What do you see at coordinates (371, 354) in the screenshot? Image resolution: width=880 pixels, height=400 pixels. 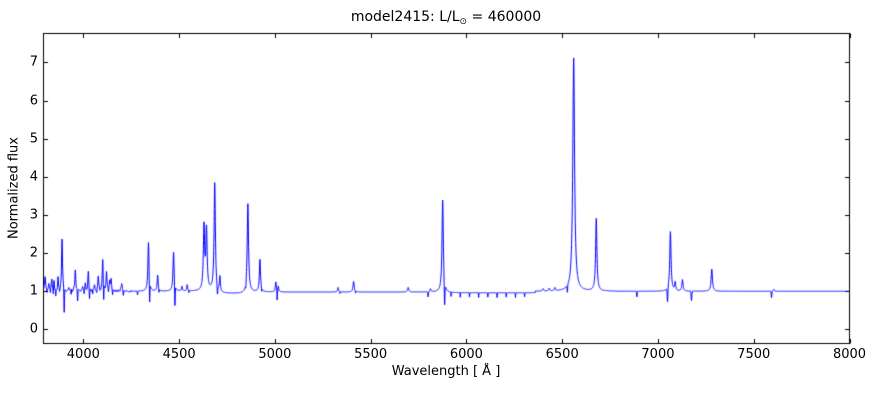 I see `x-tick-label: 5500` at bounding box center [371, 354].